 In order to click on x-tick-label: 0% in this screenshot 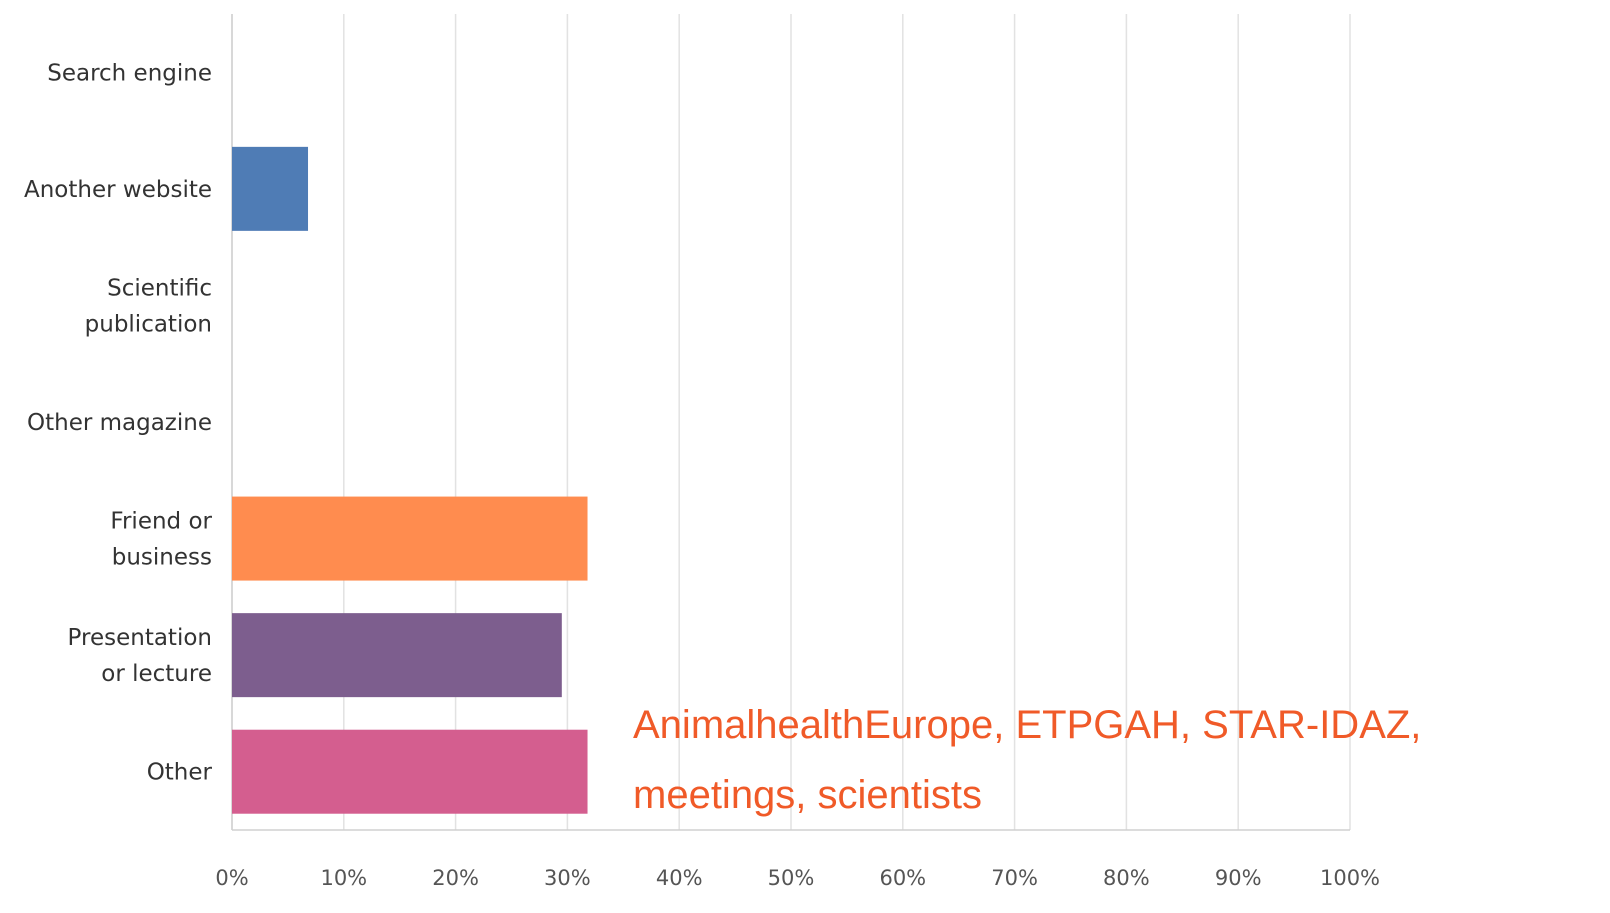, I will do `click(231, 878)`.